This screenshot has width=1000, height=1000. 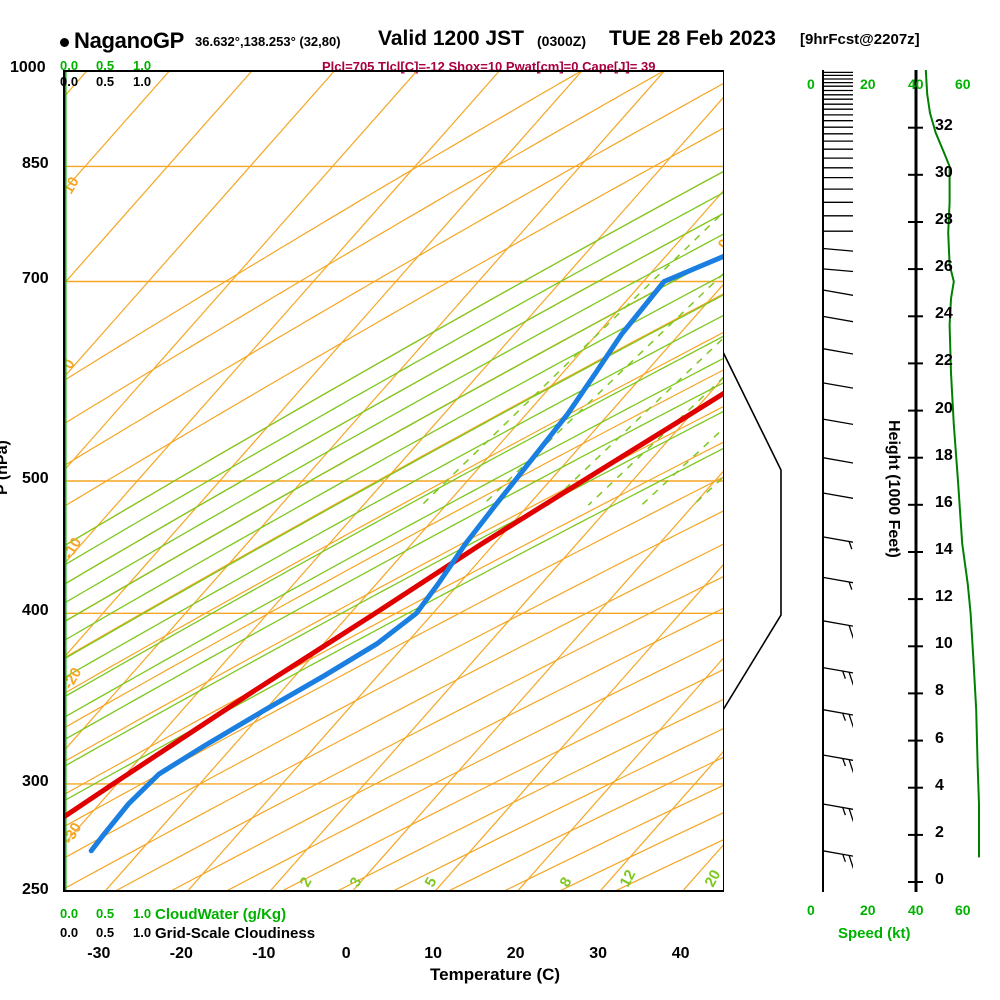 I want to click on valid-time-label: Valid 1200 JST, so click(x=451, y=38).